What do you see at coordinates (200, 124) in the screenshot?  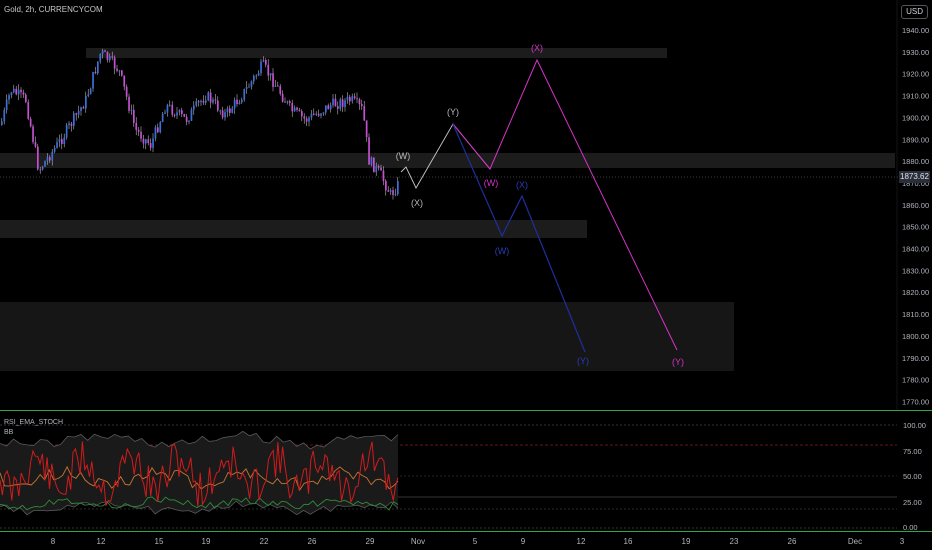 I see `candles` at bounding box center [200, 124].